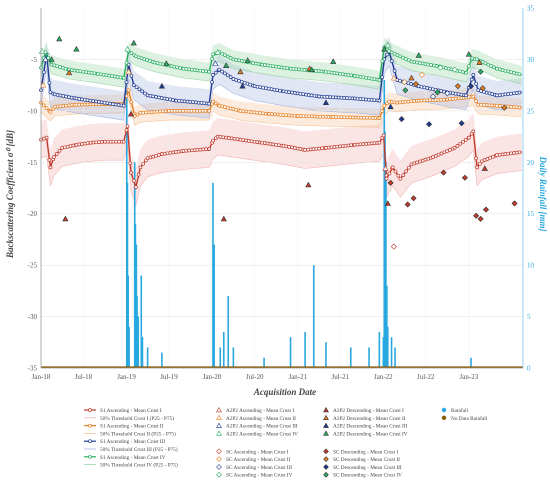 The width and height of the screenshot is (550, 496). I want to click on legend-label: A2P2 Ascending - Mean Crust II, so click(261, 419).